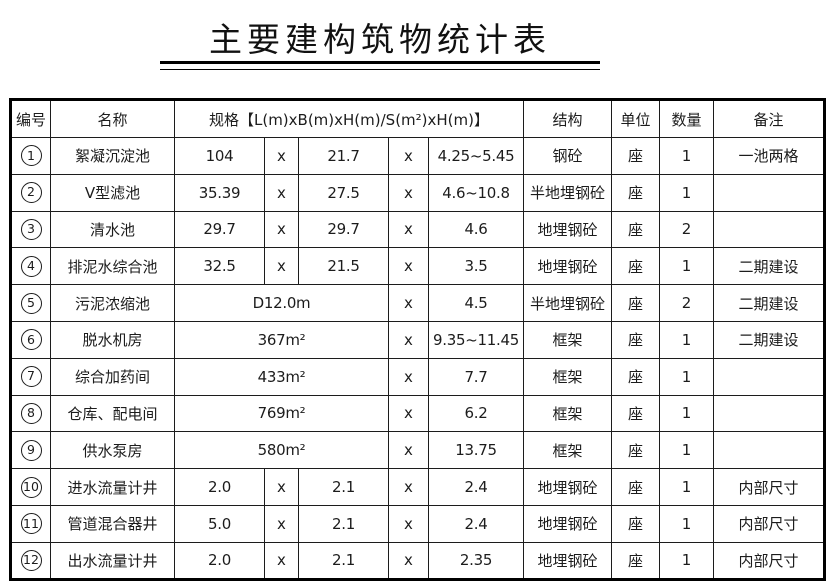 This screenshot has width=828, height=586. Describe the element at coordinates (281, 376) in the screenshot. I see `spec-merged-cell: 433m²` at that location.